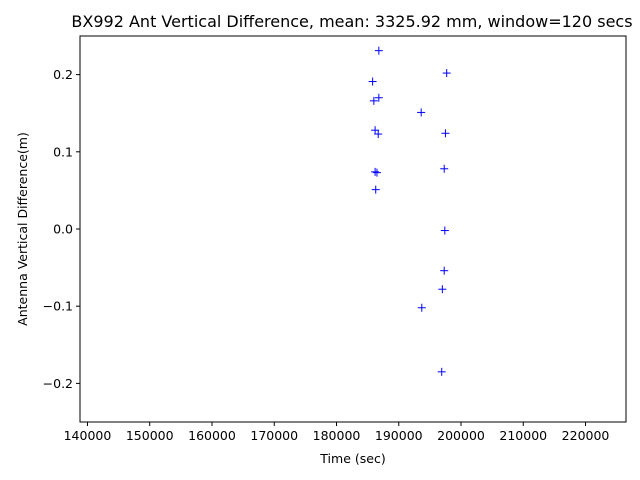 This screenshot has height=480, width=640. What do you see at coordinates (63, 74) in the screenshot?
I see `y-tick-label: 0.2` at bounding box center [63, 74].